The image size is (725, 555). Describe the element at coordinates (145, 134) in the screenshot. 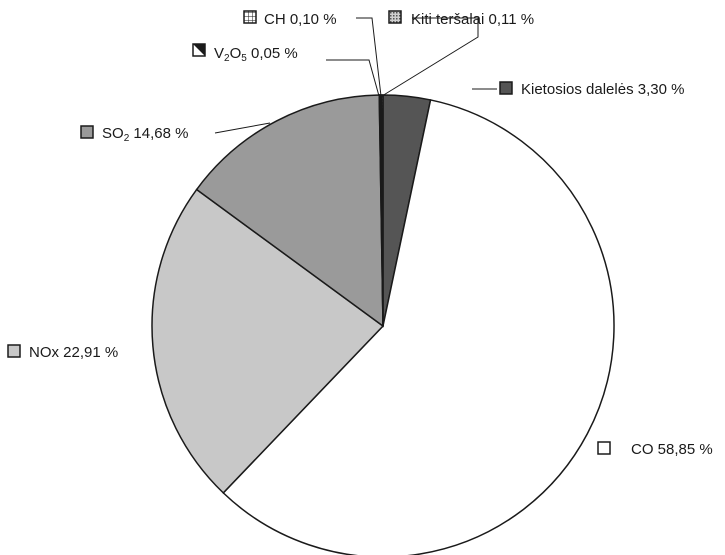

I see `label-so2: SO2 14,68 %` at that location.